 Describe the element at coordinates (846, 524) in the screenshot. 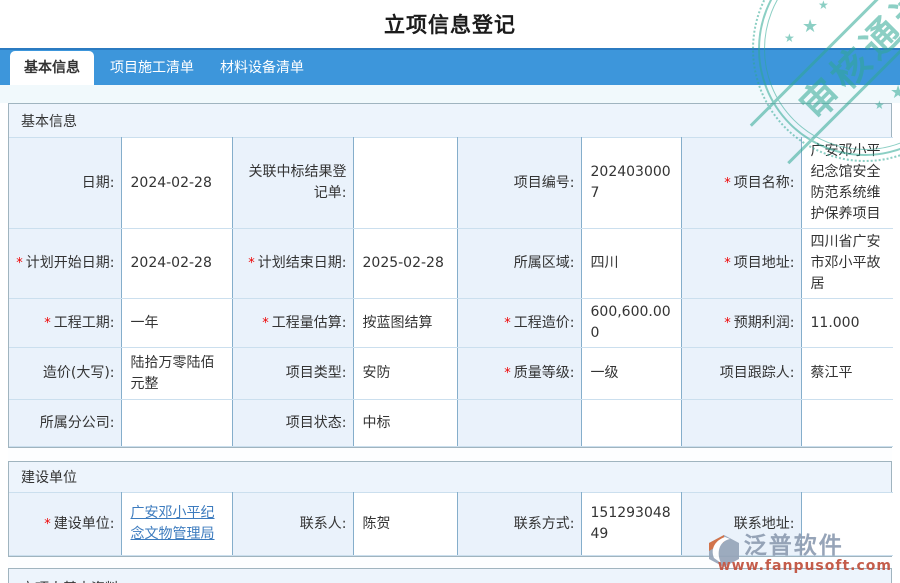

I see `value-contact-address` at that location.